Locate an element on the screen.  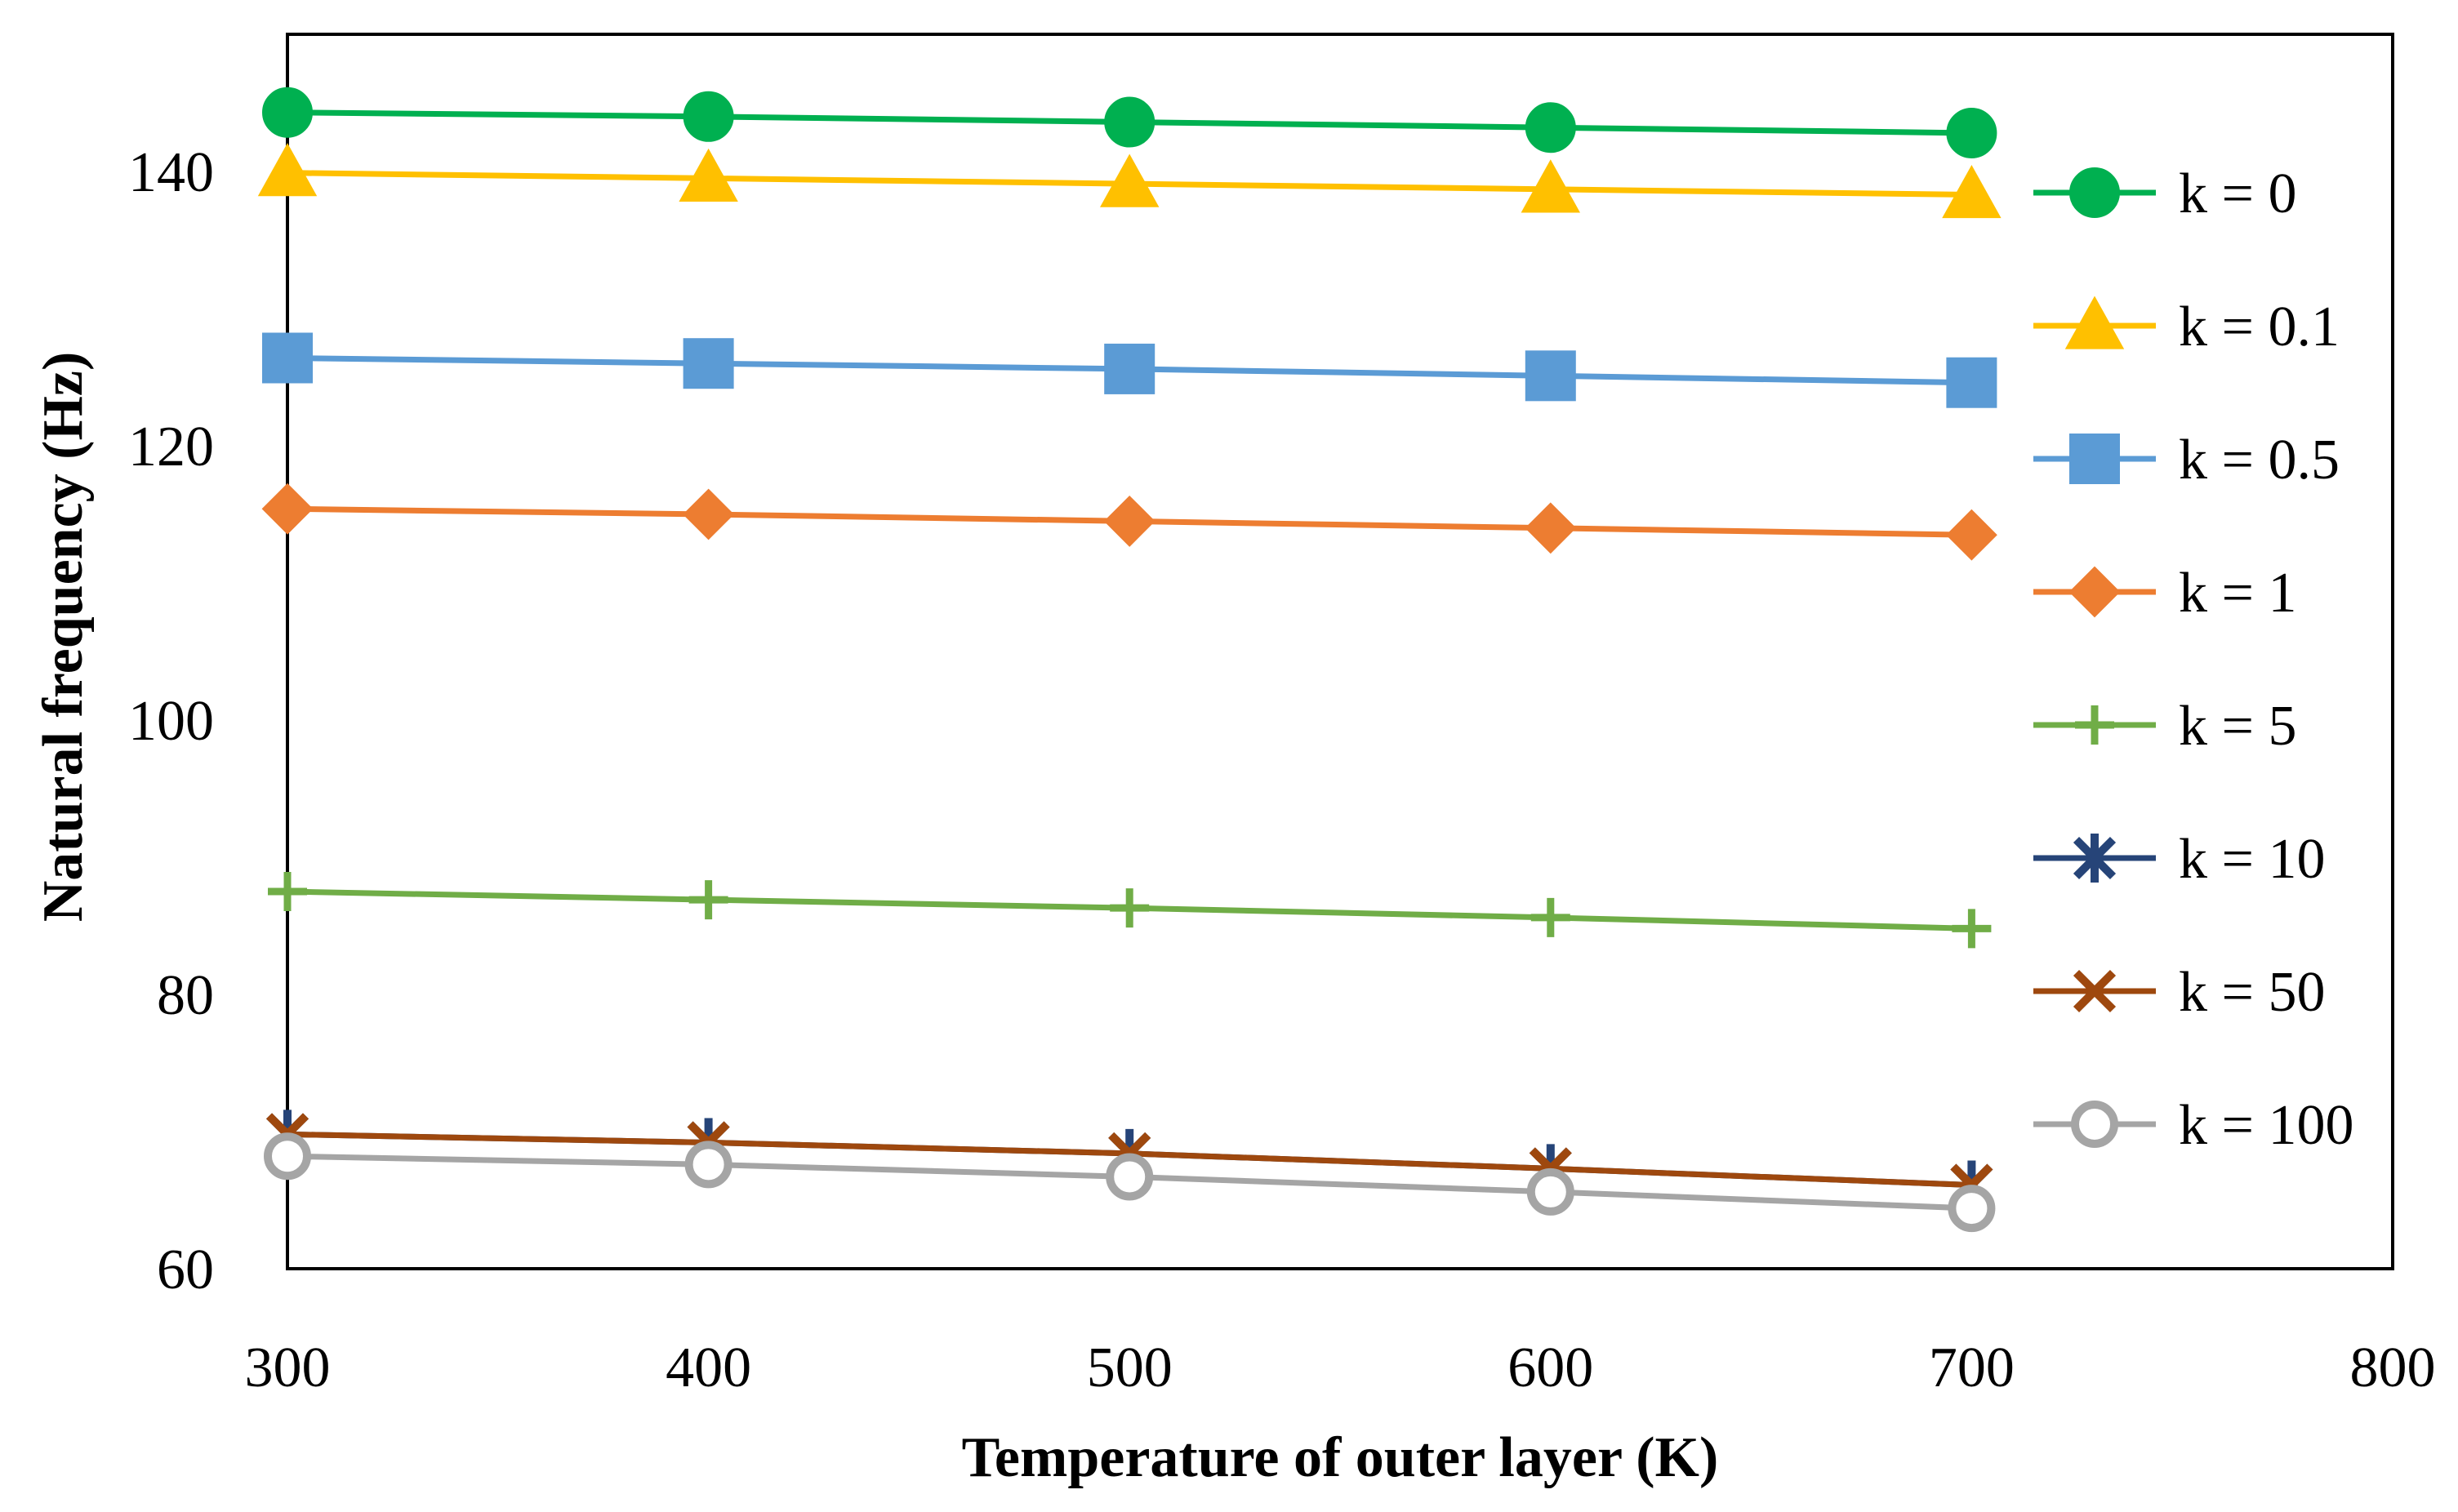
x-tick-label: 700 is located at coordinates (1972, 1368).